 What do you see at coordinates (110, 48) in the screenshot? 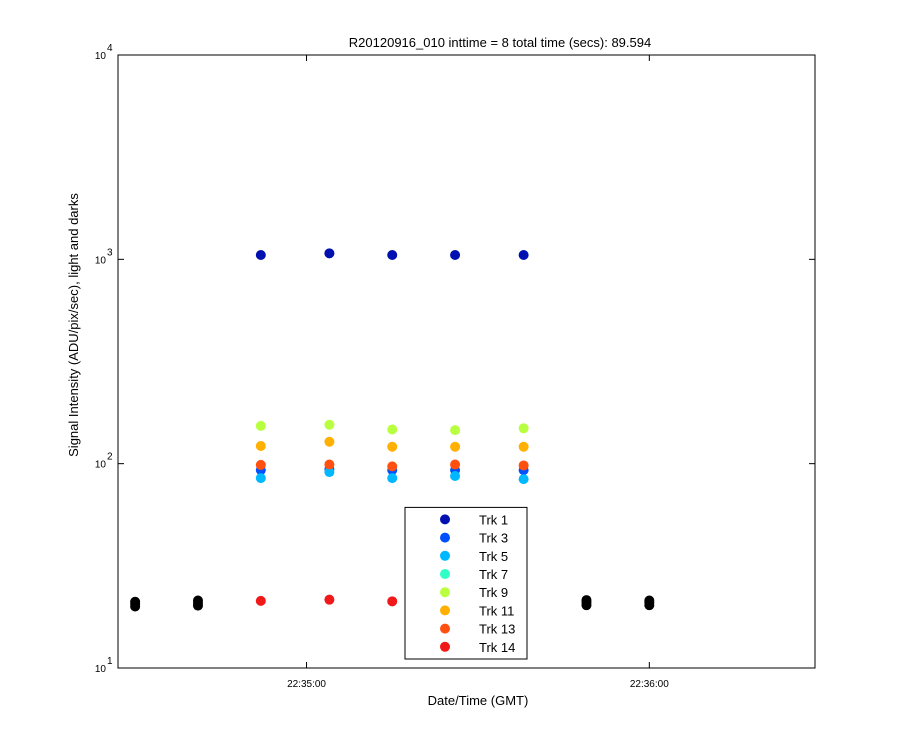
I see `y-tick-exponent: 4` at bounding box center [110, 48].